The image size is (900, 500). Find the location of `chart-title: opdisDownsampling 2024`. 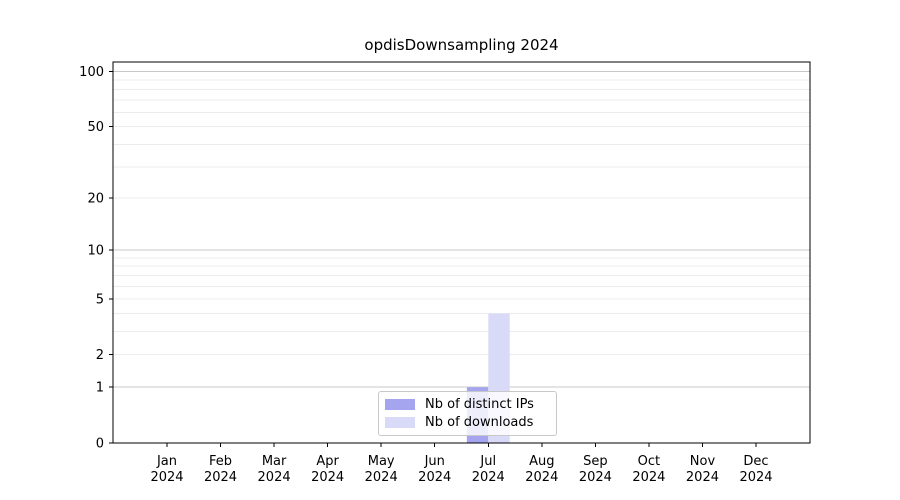

chart-title: opdisDownsampling 2024 is located at coordinates (461, 45).